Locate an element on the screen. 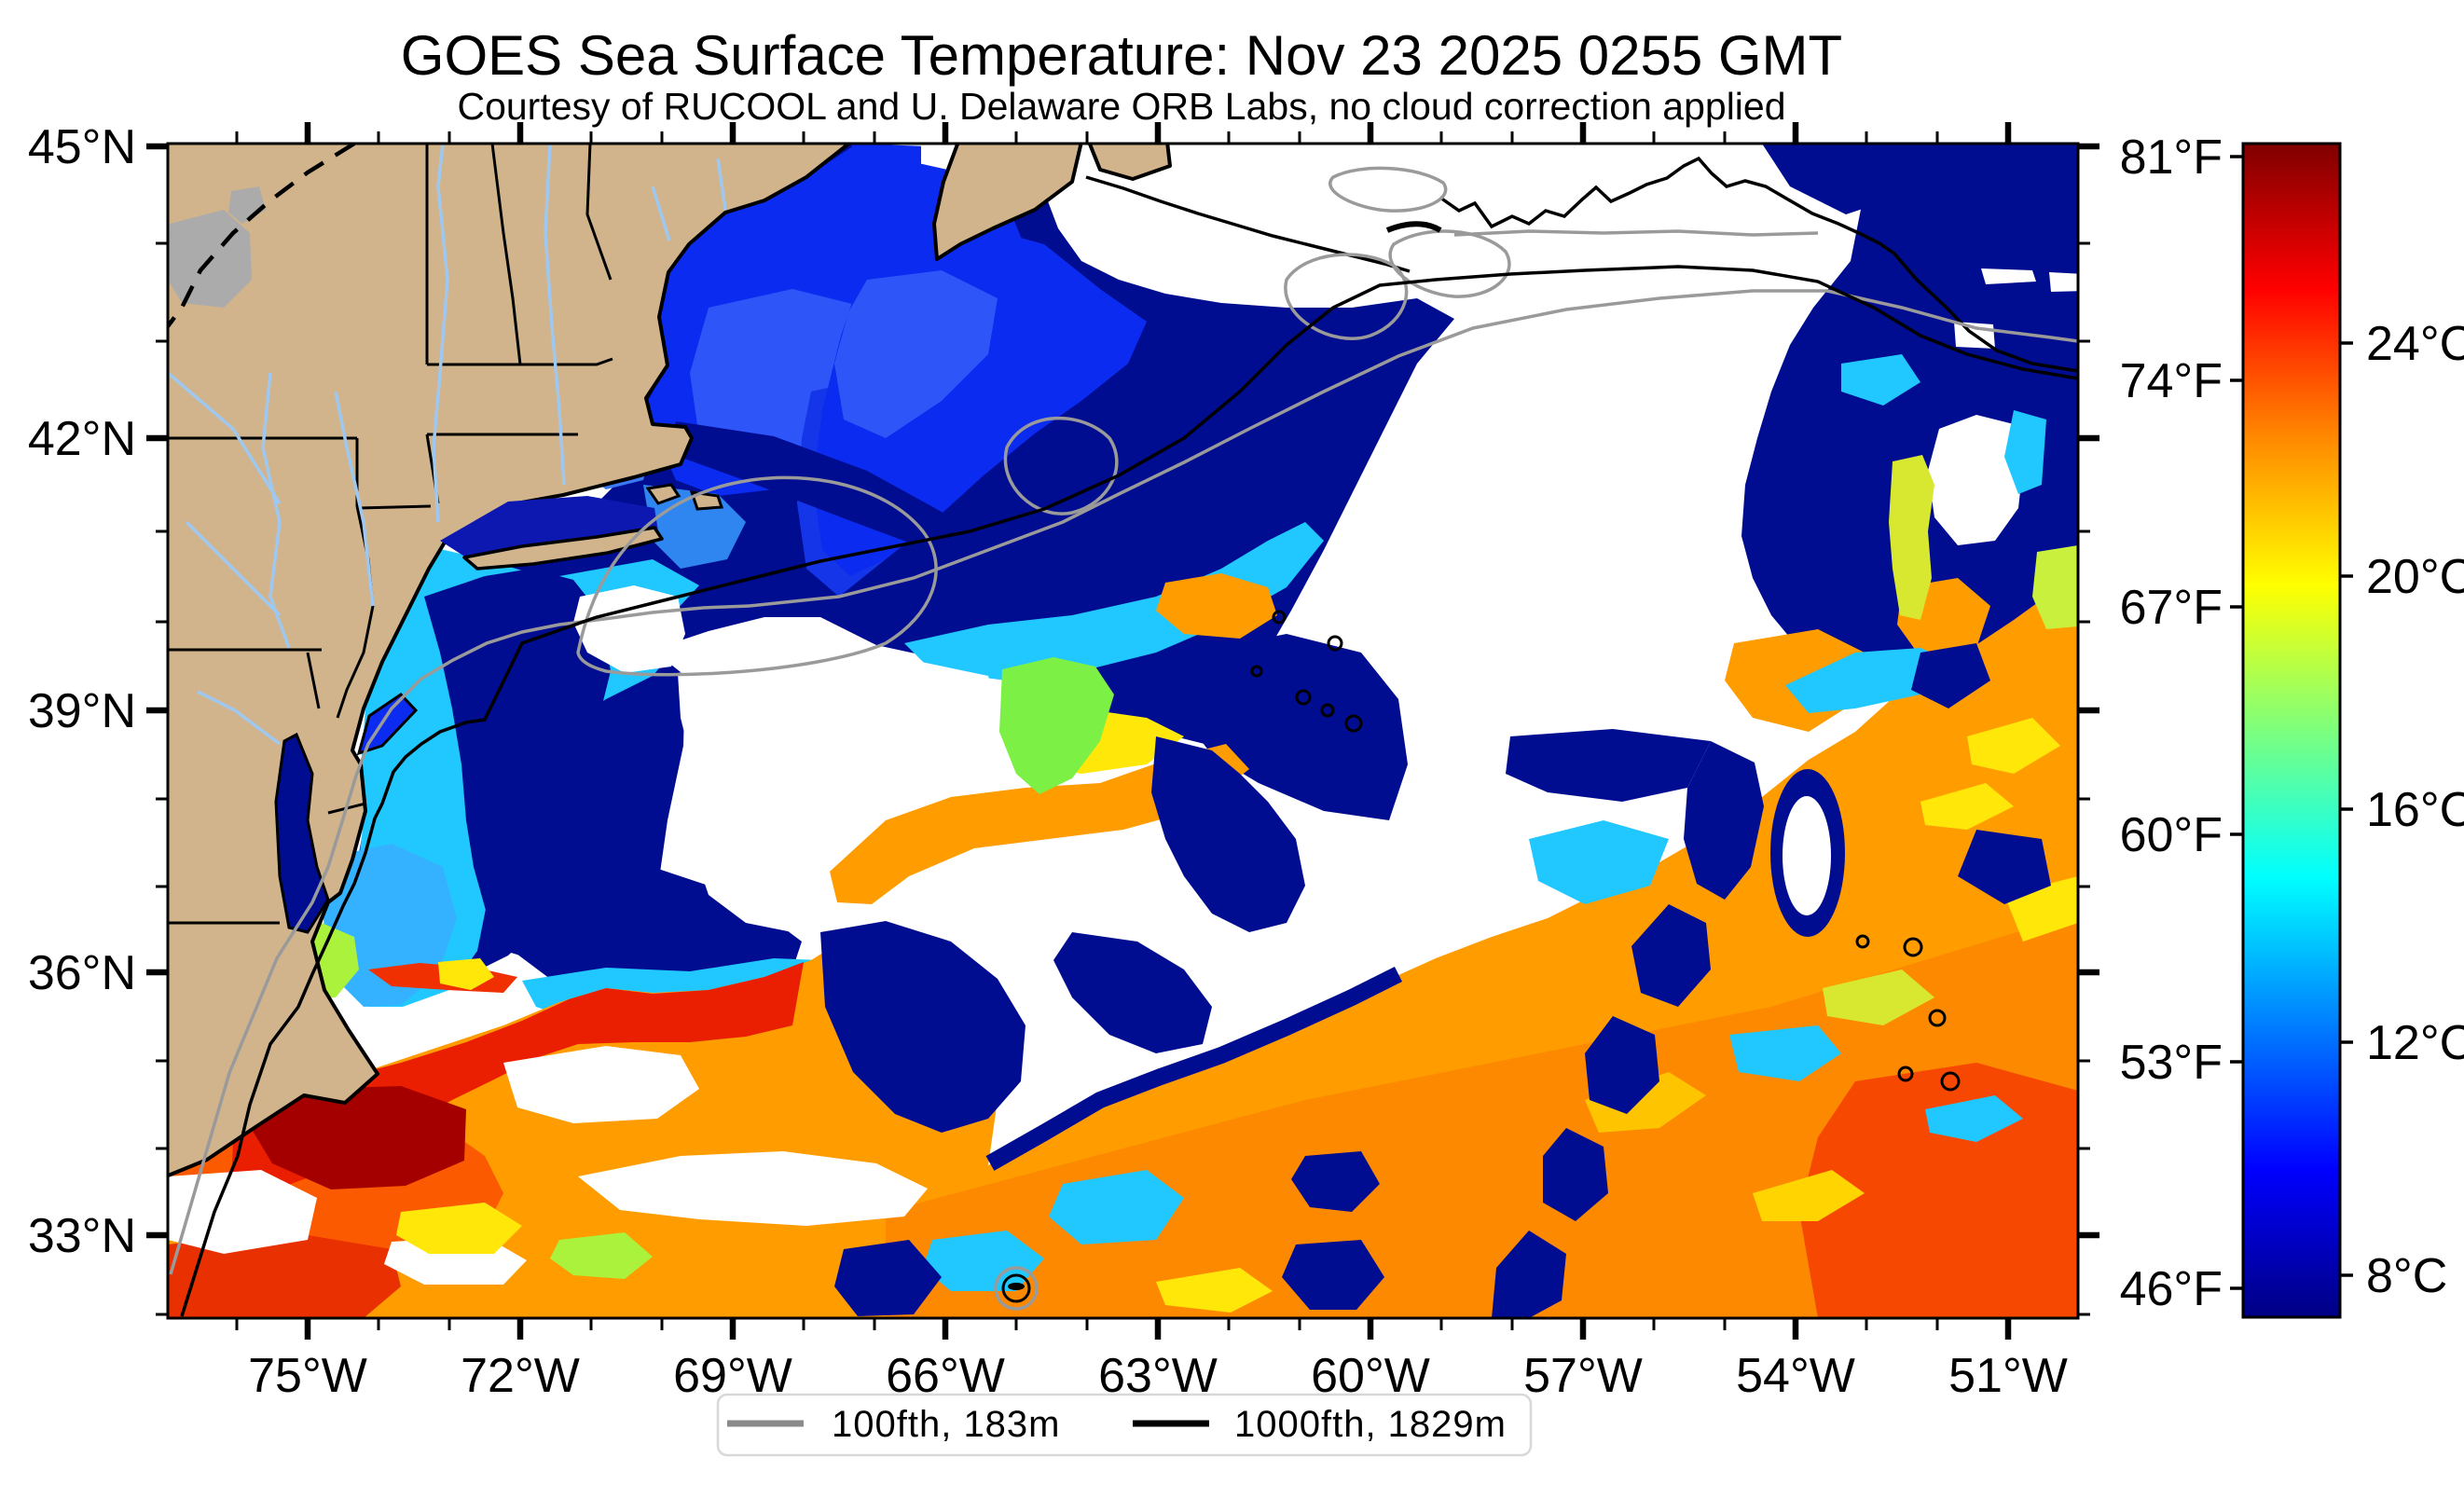 The width and height of the screenshot is (2464, 1485). svg-text: 81°F is located at coordinates (2171, 158).